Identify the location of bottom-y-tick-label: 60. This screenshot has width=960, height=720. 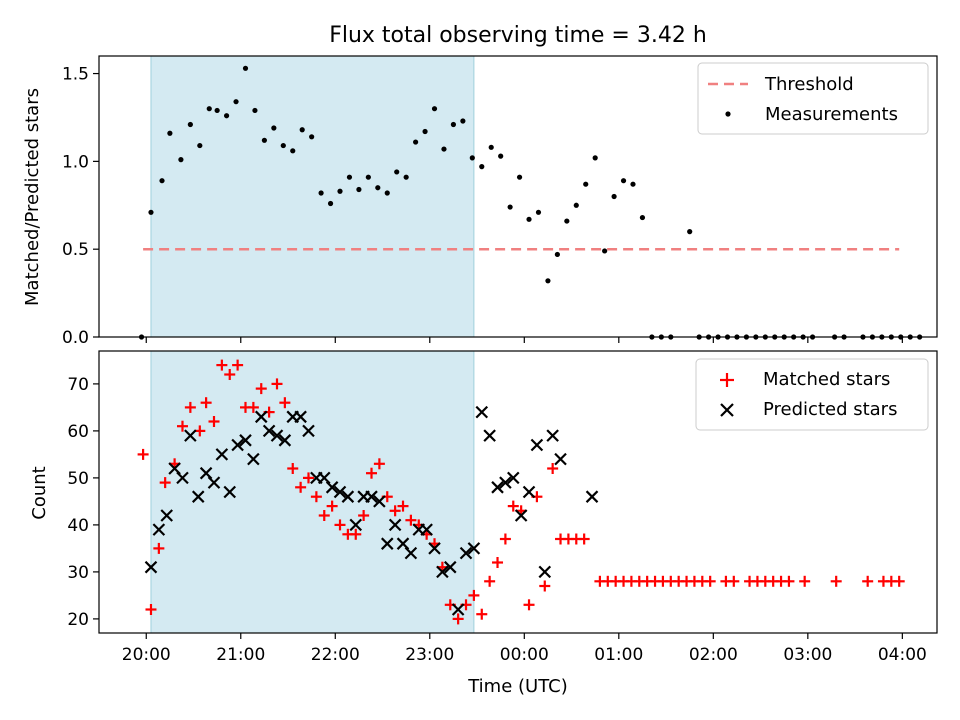
(78, 432).